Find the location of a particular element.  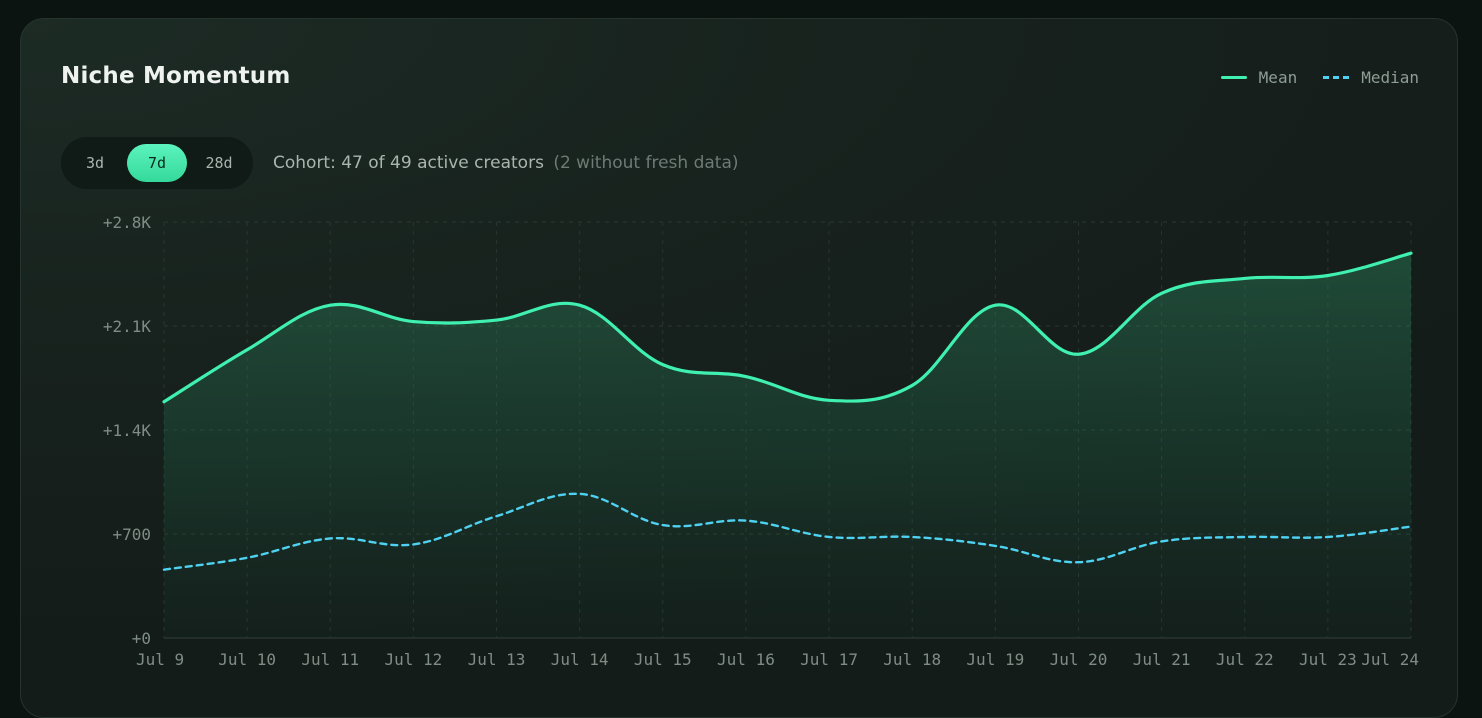

legend-label-median: Median is located at coordinates (1390, 77).